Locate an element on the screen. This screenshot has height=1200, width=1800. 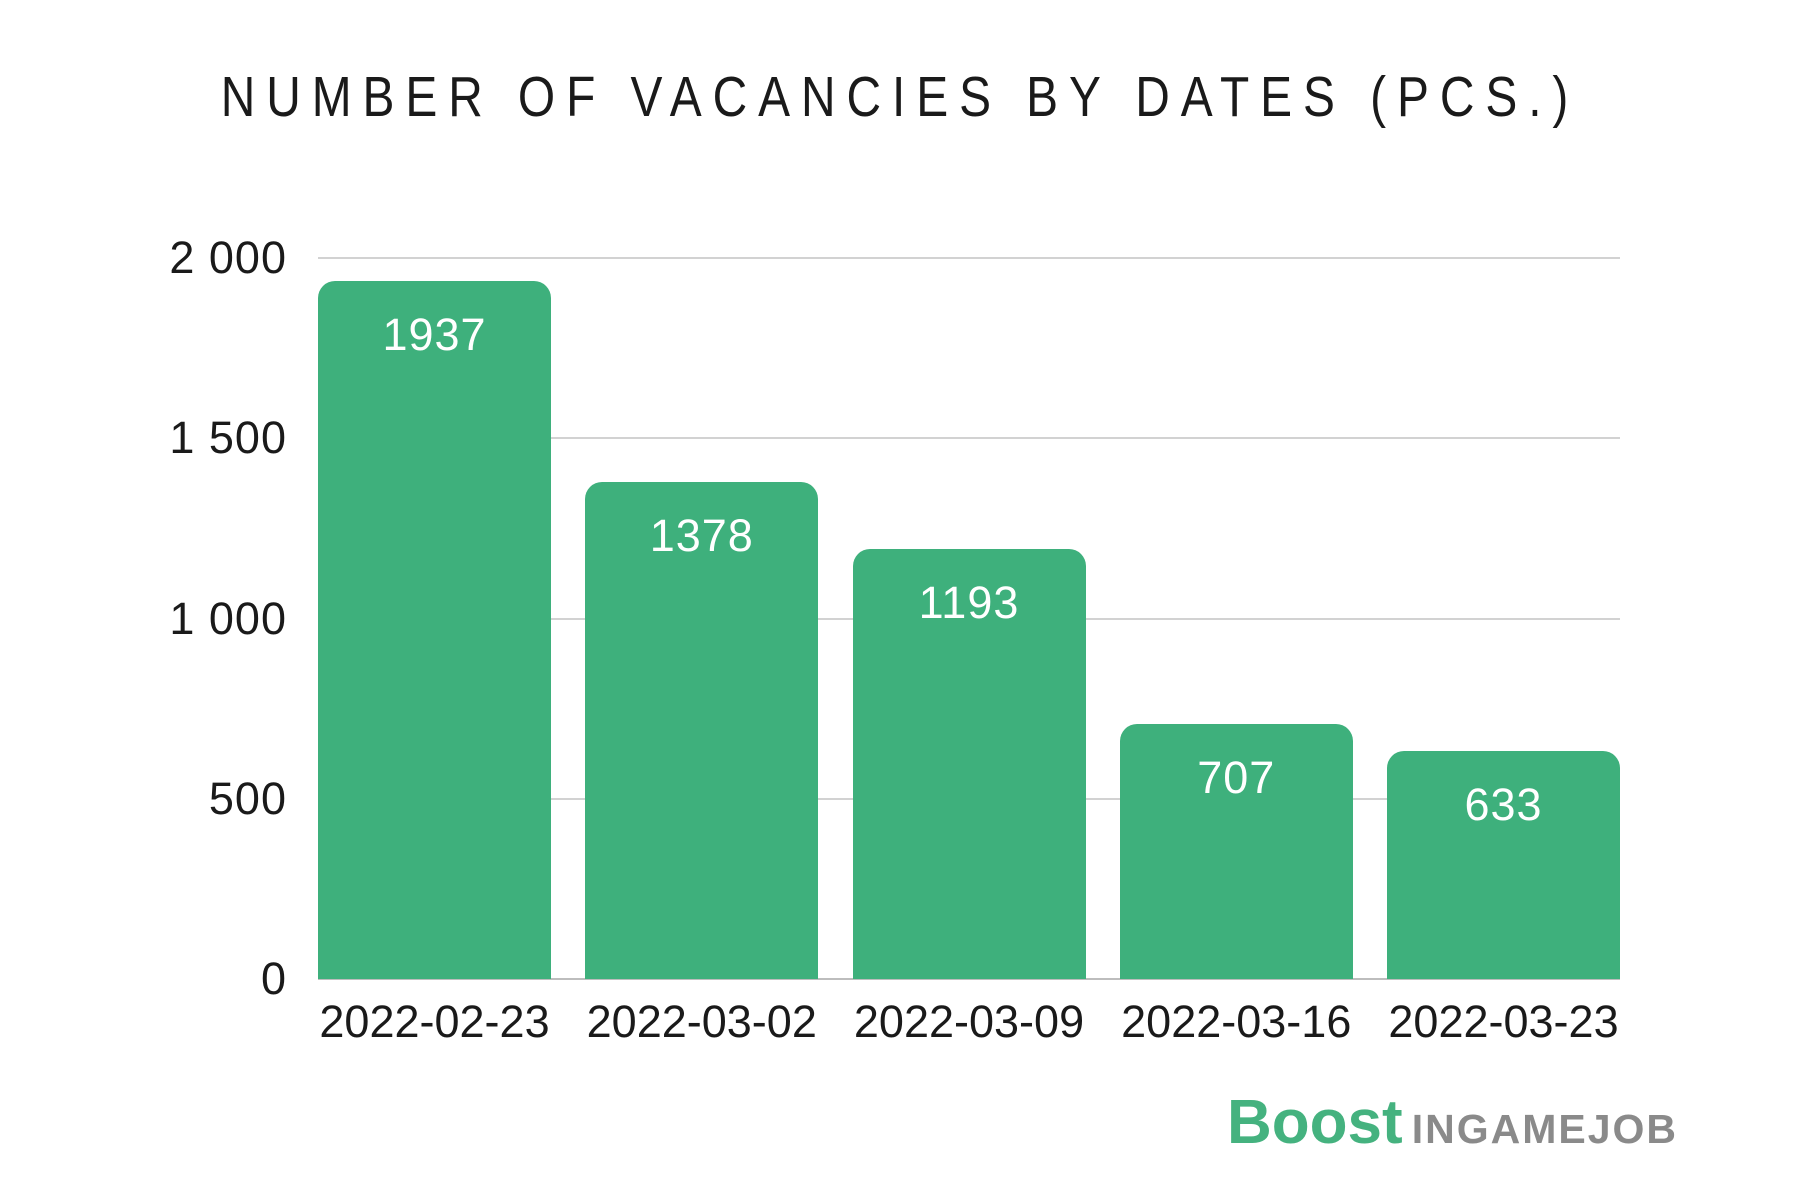
bar-2022-02-23: 1937 is located at coordinates (434, 629).